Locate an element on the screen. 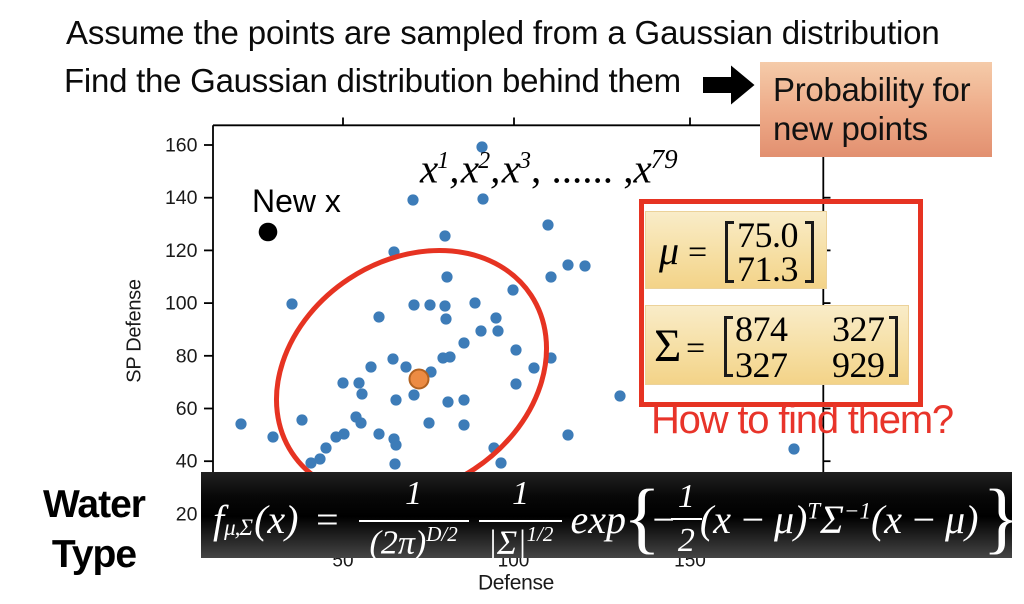  svg-text: 80 is located at coordinates (187, 356).